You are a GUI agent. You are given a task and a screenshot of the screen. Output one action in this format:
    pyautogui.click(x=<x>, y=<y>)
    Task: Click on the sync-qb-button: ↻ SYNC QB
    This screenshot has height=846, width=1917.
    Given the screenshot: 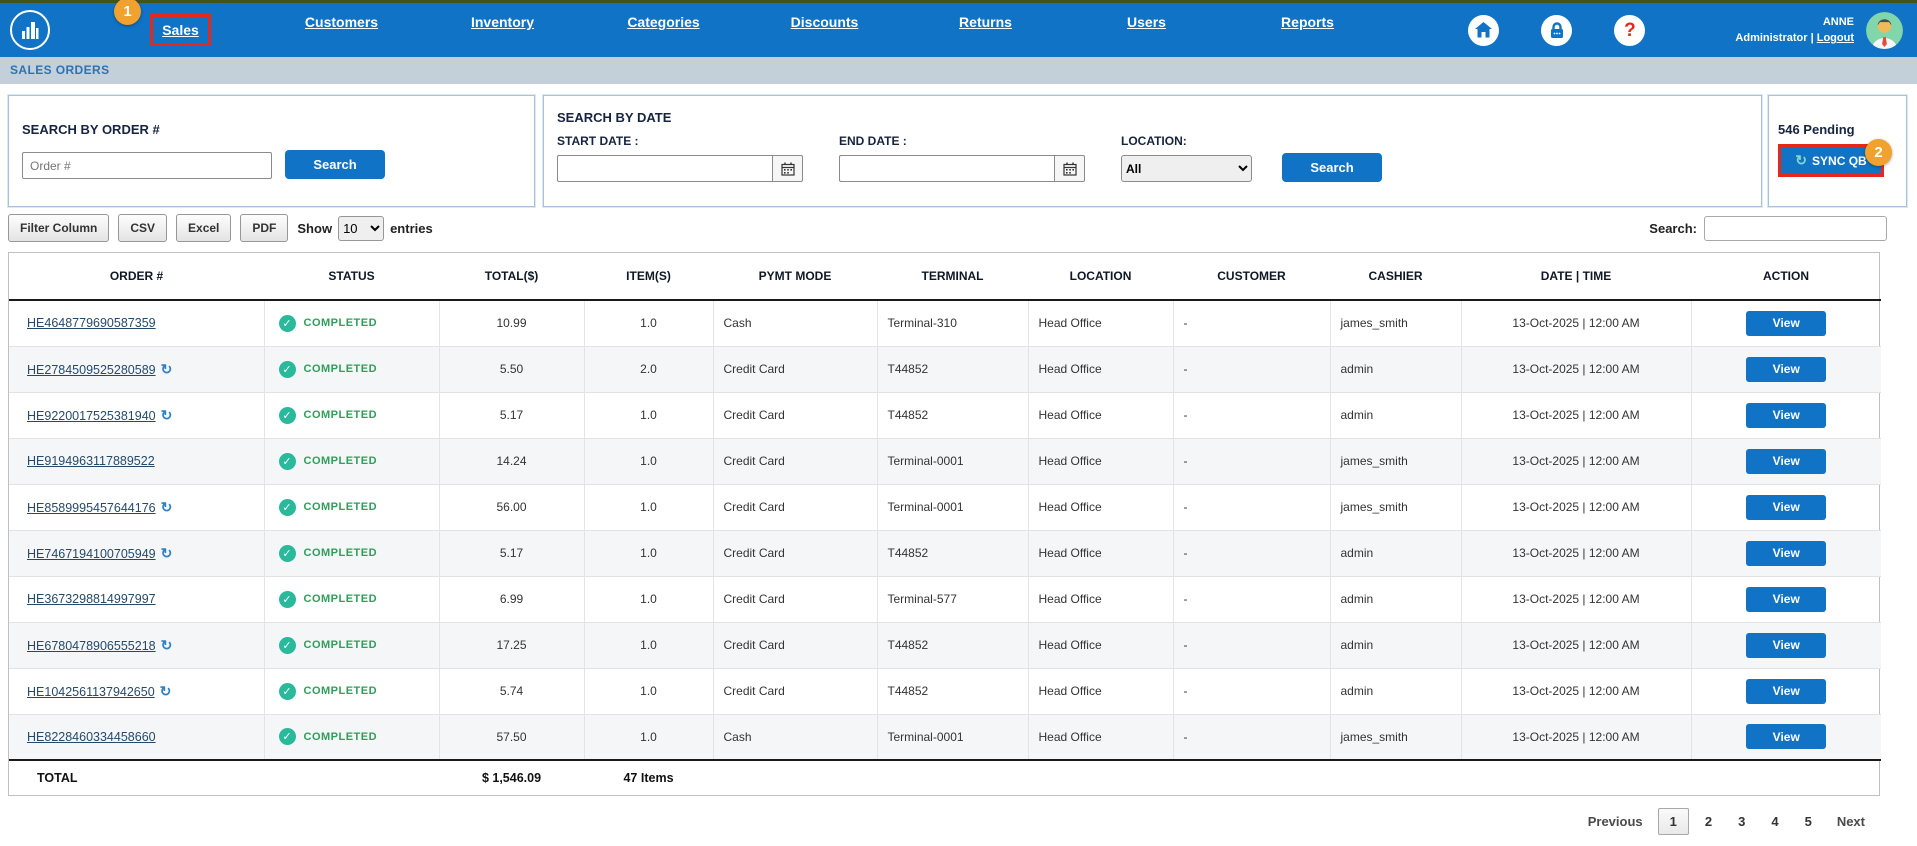 What is the action you would take?
    pyautogui.click(x=1831, y=160)
    